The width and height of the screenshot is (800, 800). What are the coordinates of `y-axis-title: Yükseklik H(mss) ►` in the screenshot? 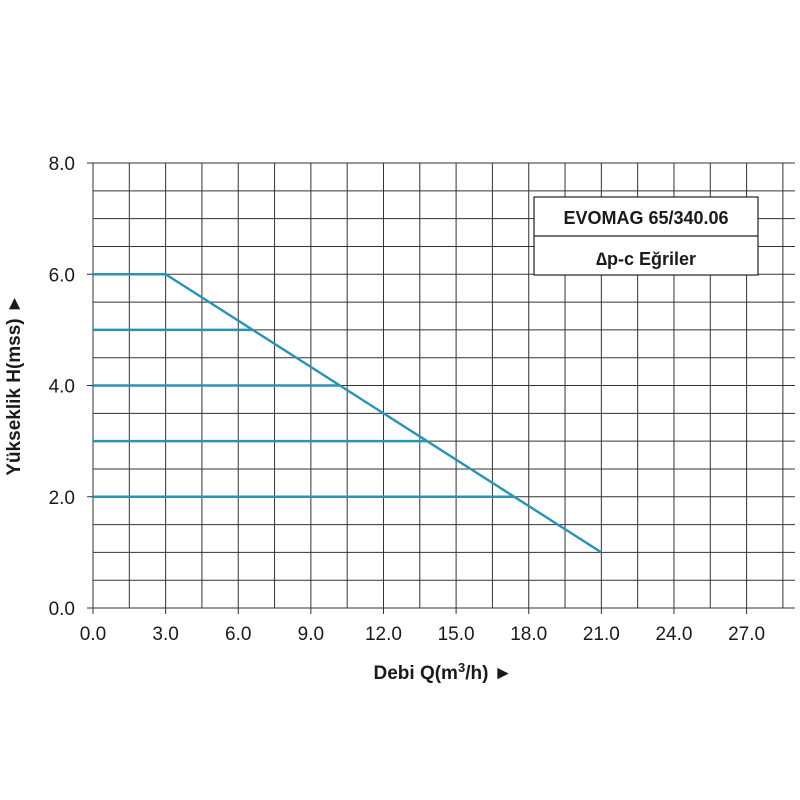 It's located at (14, 384).